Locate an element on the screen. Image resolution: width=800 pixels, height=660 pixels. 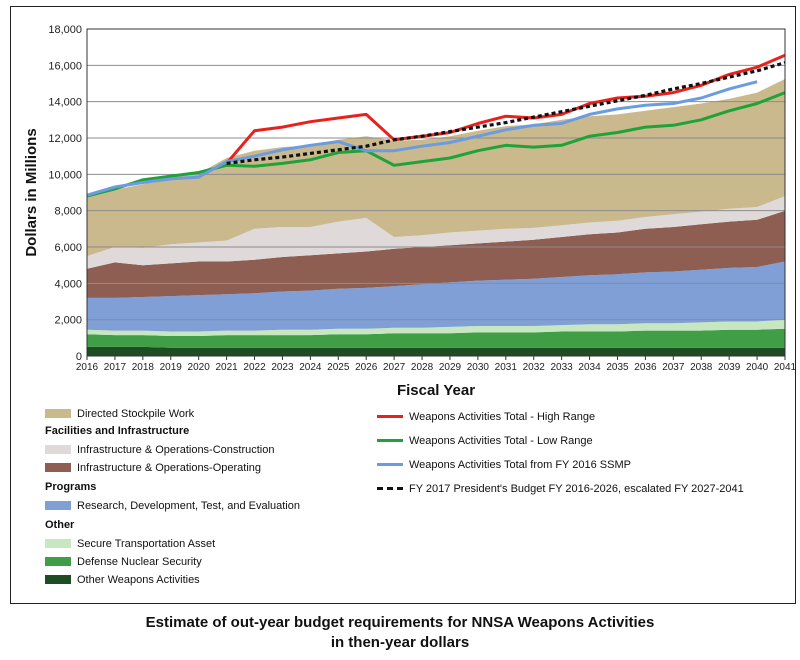
x-tick-label: 2032 is located at coordinates (534, 367).